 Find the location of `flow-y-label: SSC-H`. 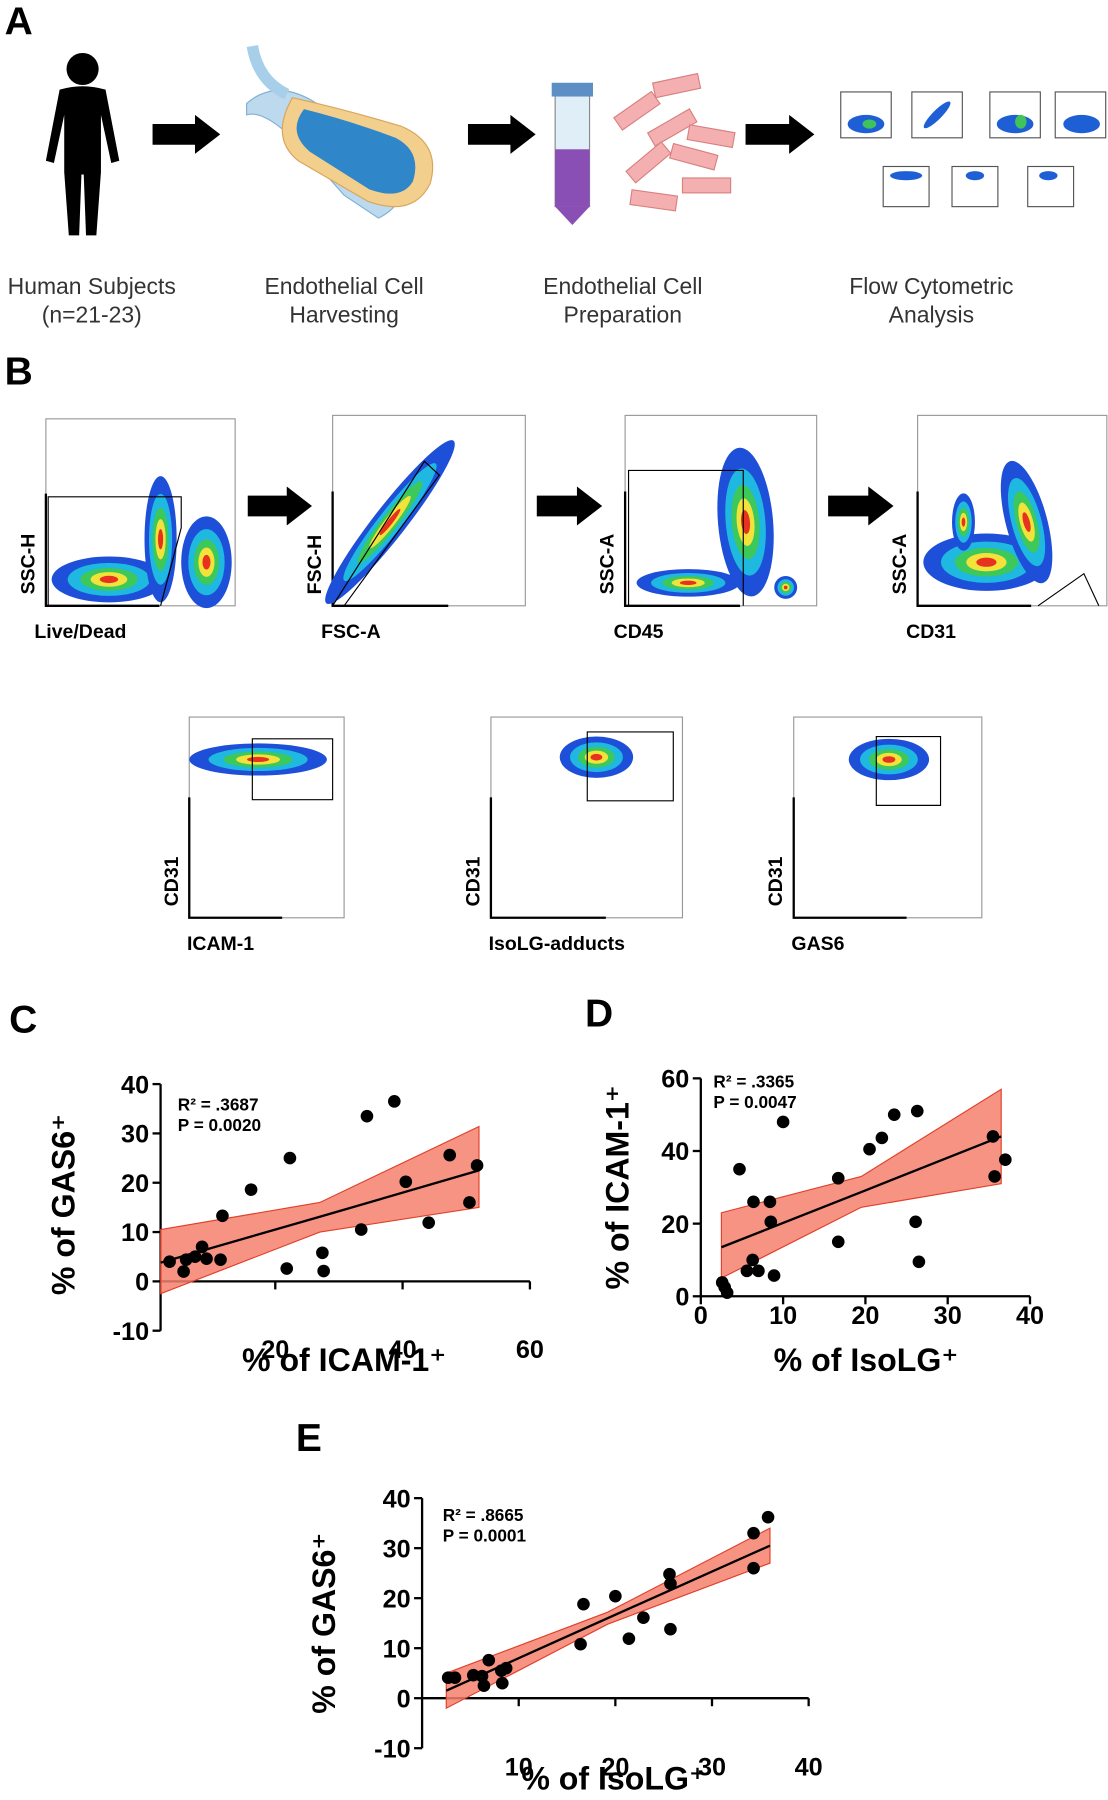

flow-y-label: SSC-H is located at coordinates (28, 564).